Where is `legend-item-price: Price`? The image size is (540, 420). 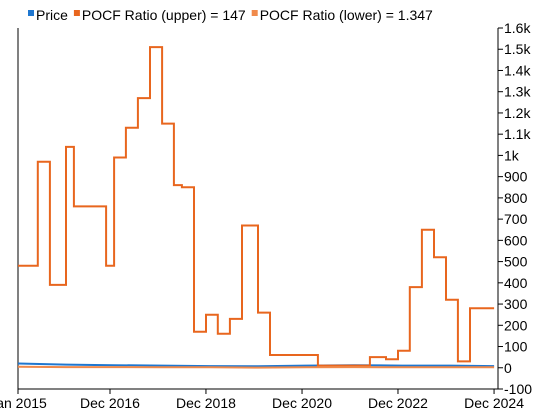
legend-item-price: Price is located at coordinates (48, 15).